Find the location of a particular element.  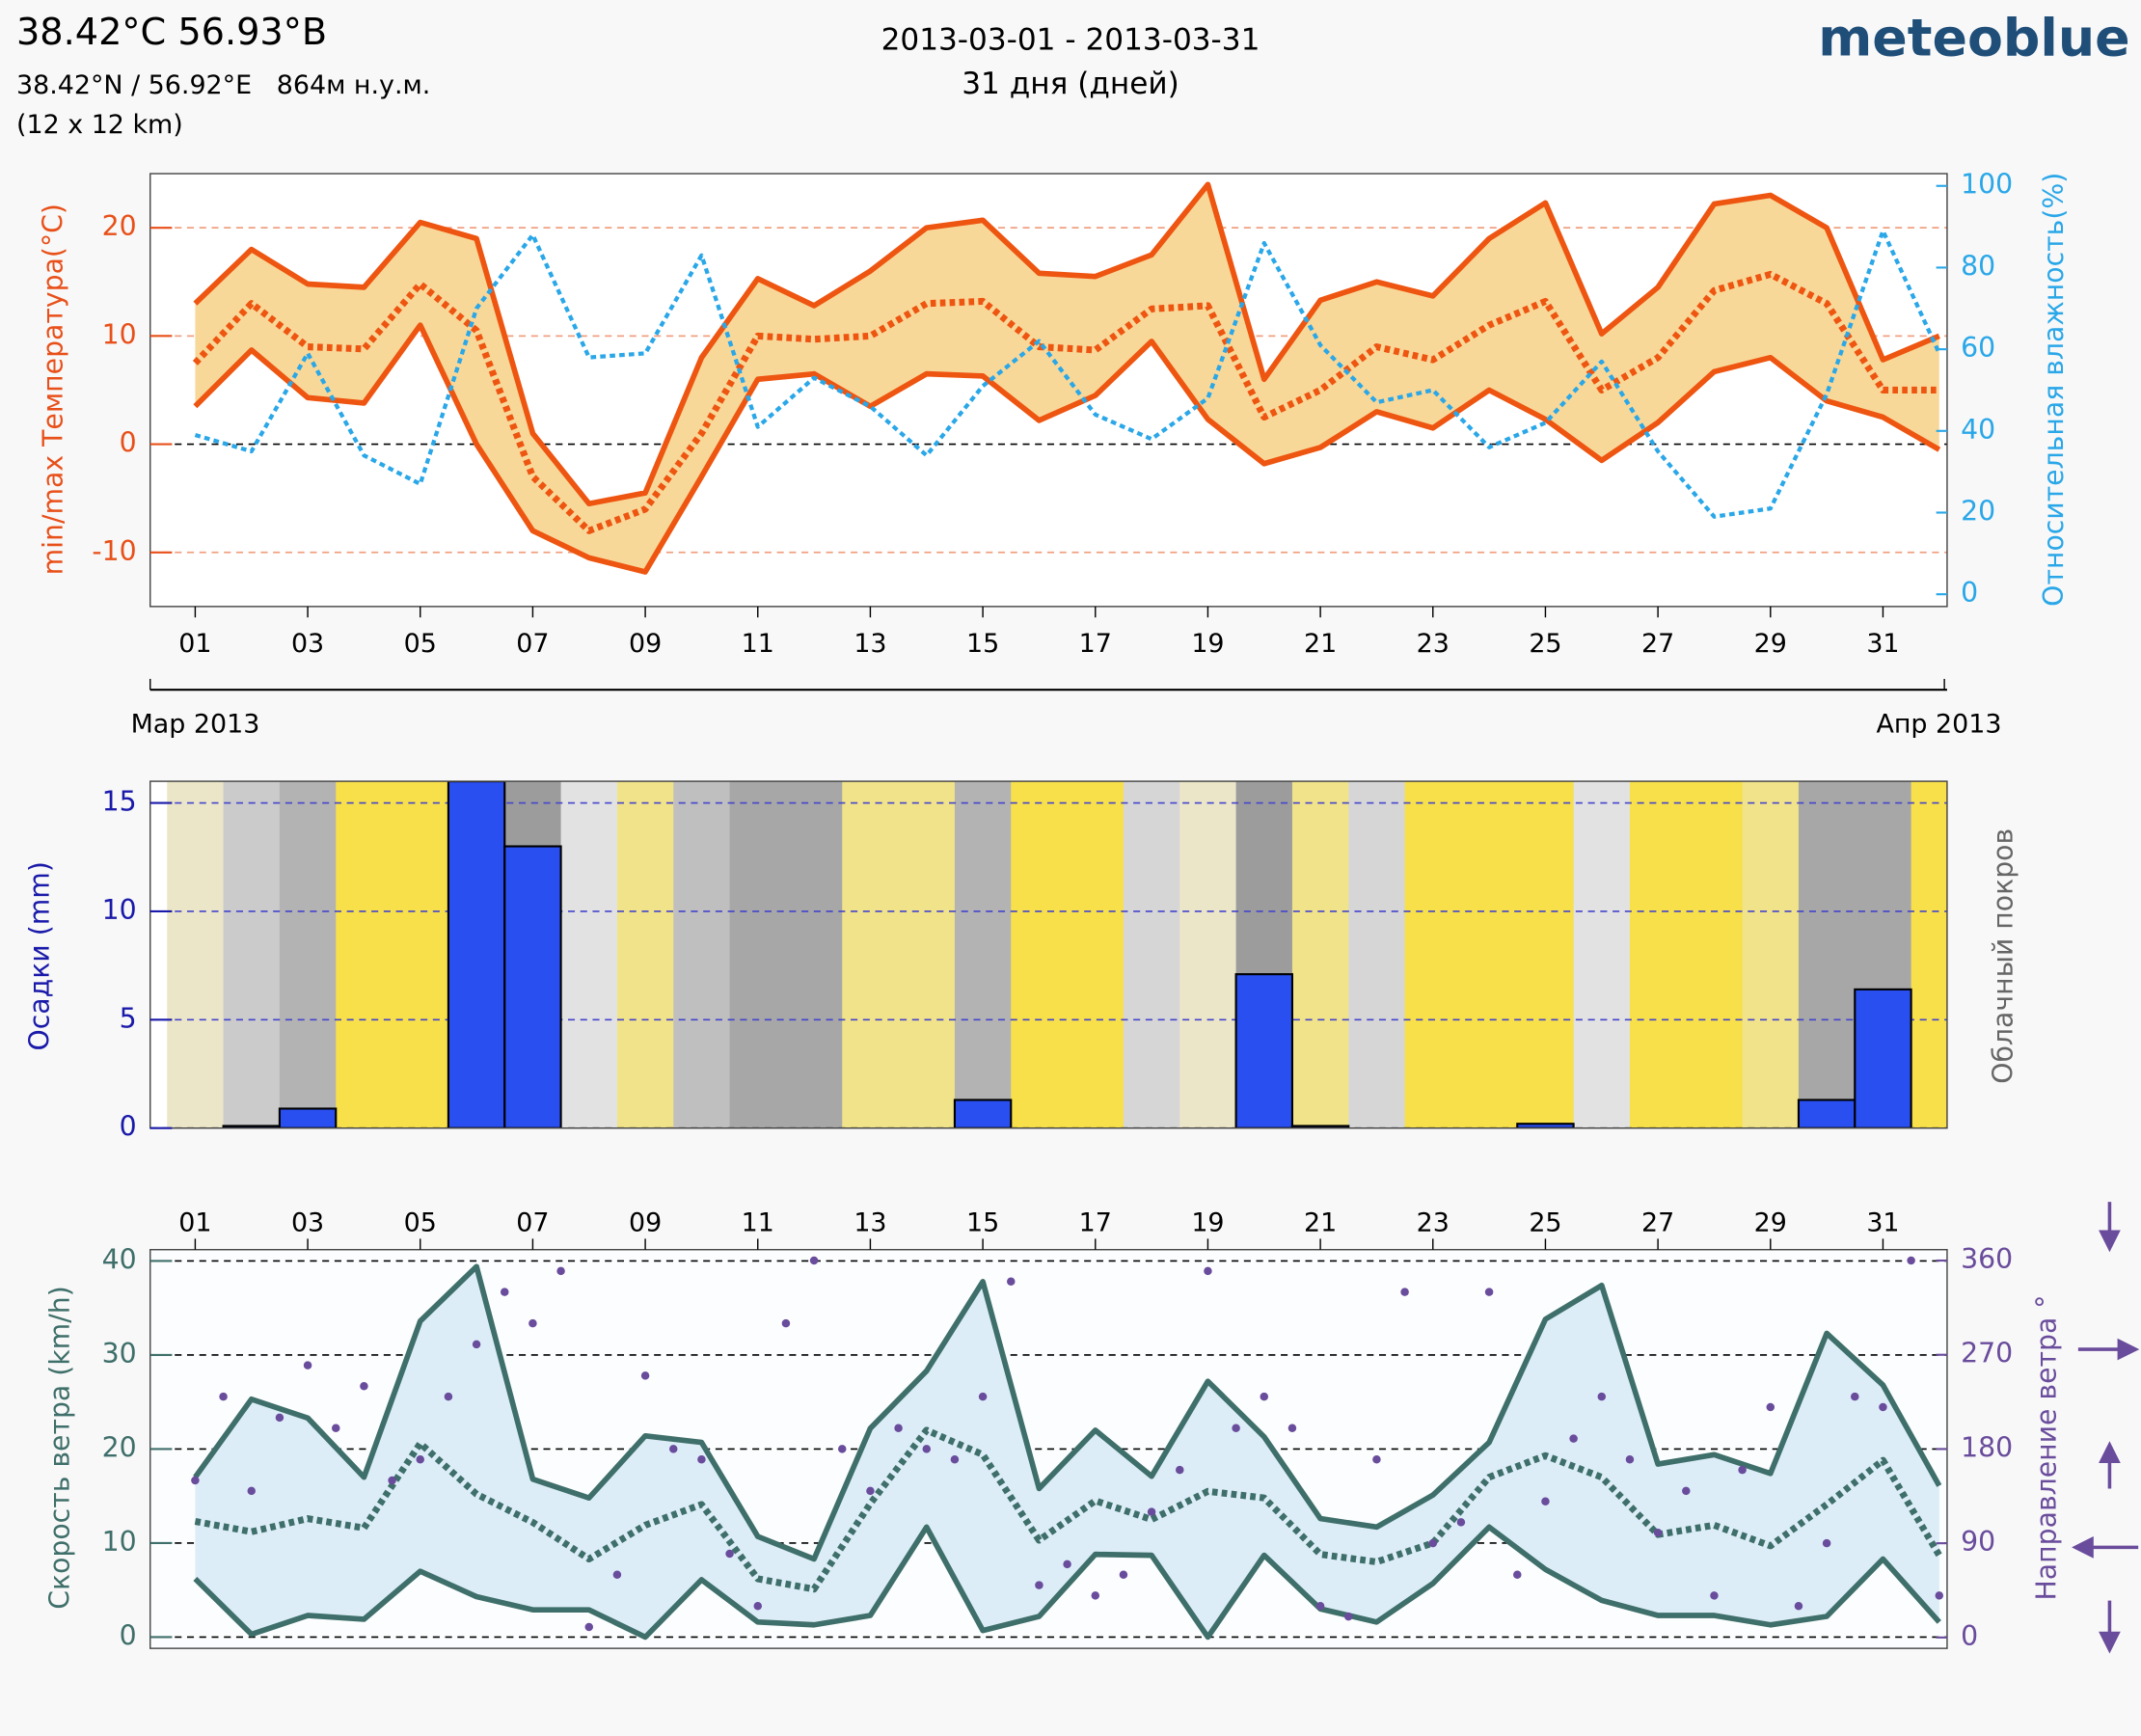

x-tick-label: 11 is located at coordinates (758, 644).